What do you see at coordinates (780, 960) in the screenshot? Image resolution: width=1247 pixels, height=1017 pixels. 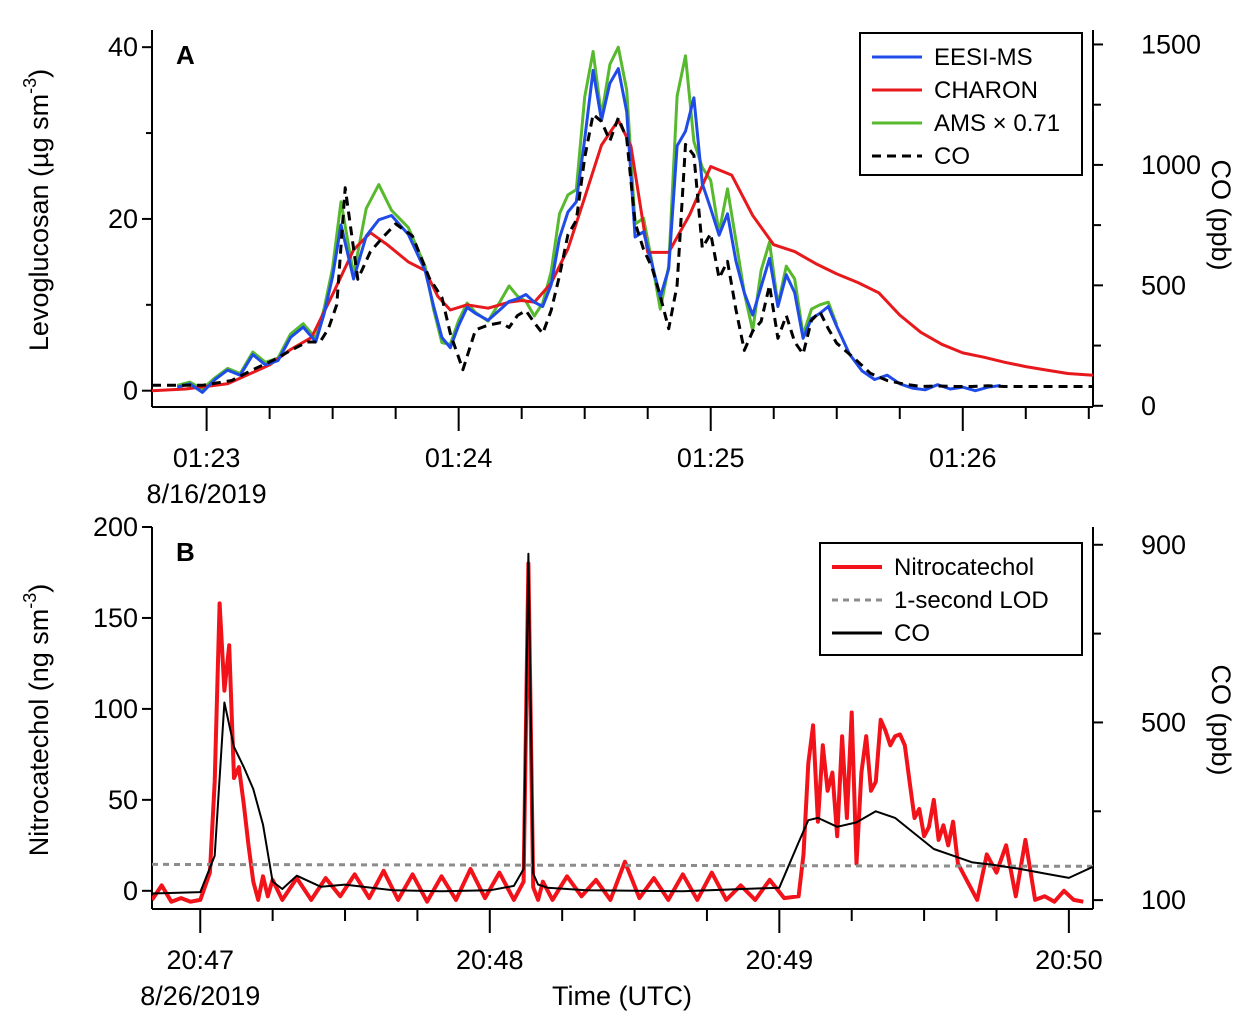 I see `x-tick-label: 20:49` at bounding box center [780, 960].